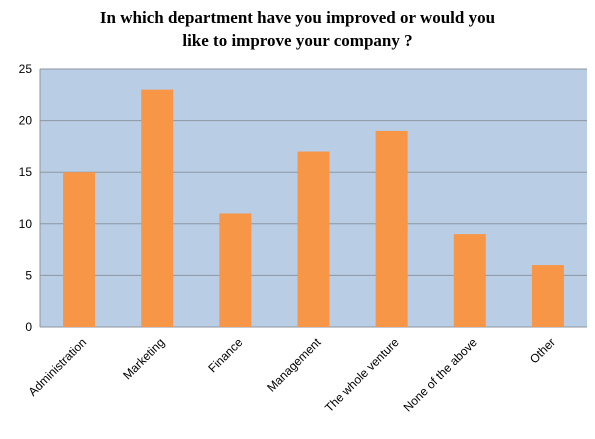 The height and width of the screenshot is (439, 595). Describe the element at coordinates (143, 358) in the screenshot. I see `x-tick-label: Marketing` at that location.